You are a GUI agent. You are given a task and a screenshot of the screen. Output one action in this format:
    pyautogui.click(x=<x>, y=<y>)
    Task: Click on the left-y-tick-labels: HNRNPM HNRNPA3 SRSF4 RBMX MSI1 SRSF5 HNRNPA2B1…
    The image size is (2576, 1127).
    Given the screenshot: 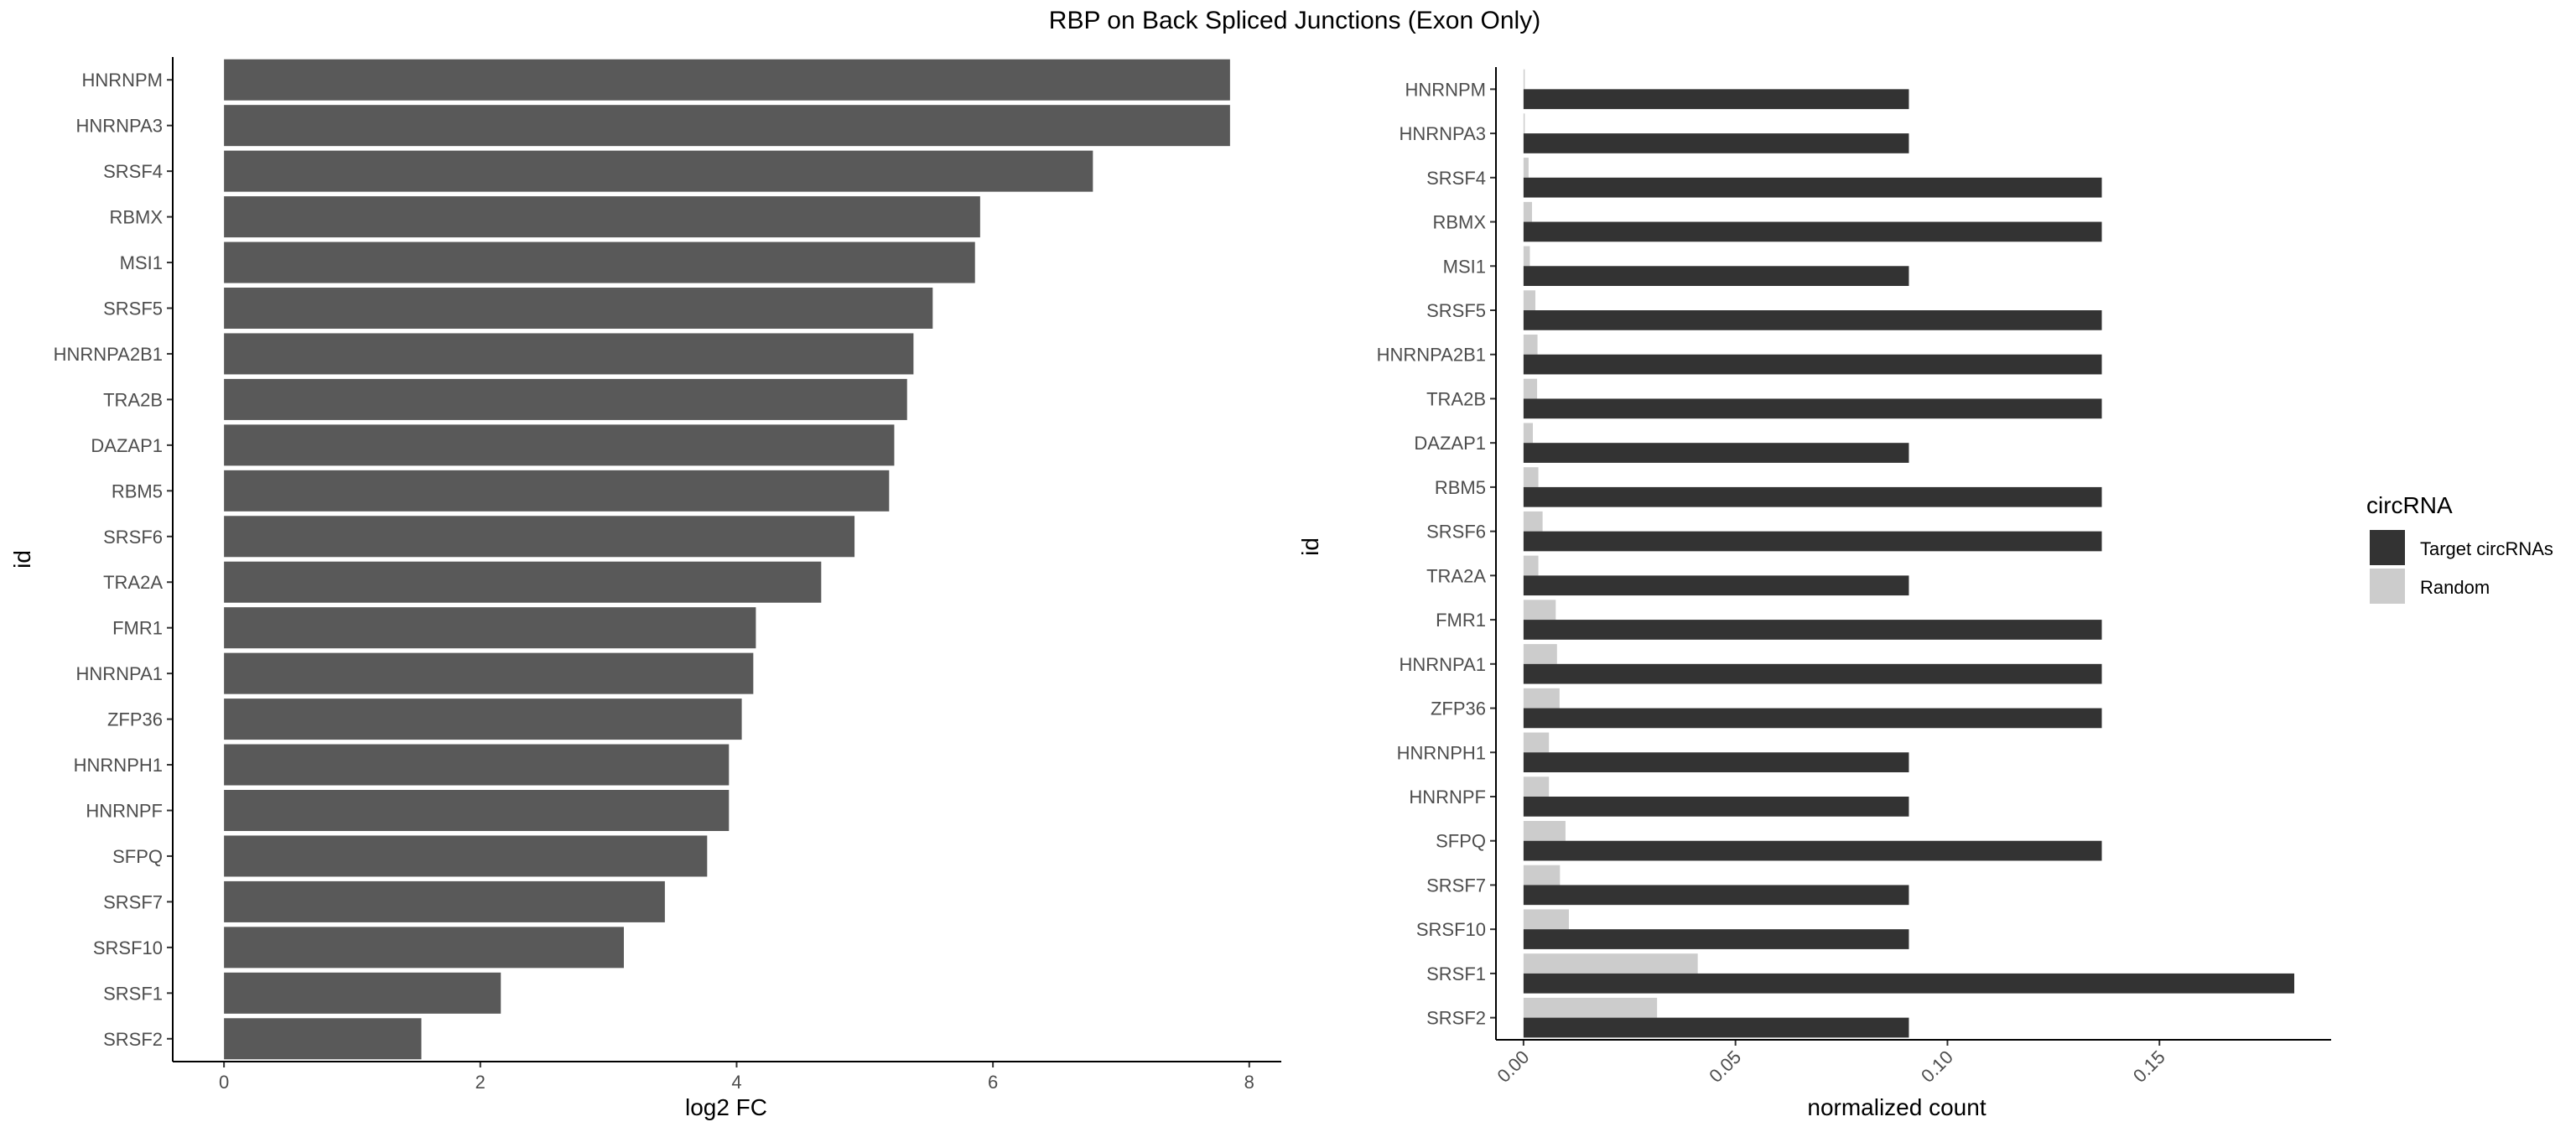 What is the action you would take?
    pyautogui.click(x=113, y=560)
    